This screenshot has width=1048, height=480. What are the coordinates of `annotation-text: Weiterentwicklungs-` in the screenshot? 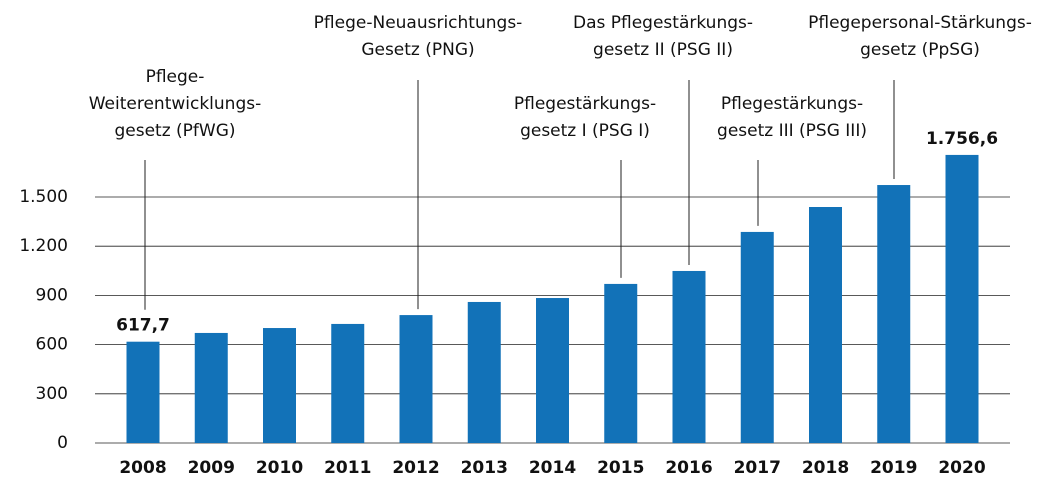 It's located at (175, 104).